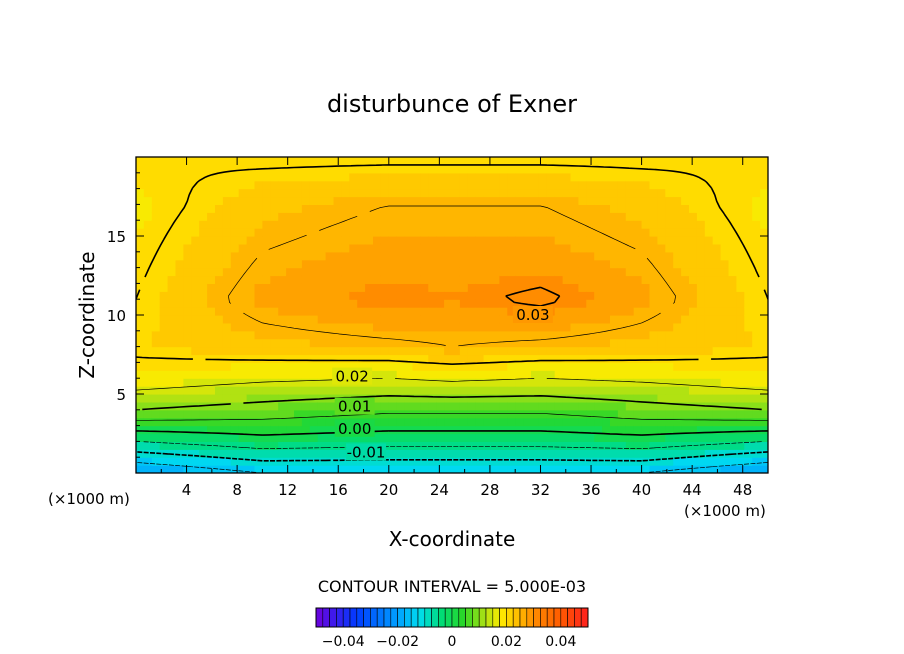 The height and width of the screenshot is (654, 904). I want to click on colorbar-tick-label: 0.02, so click(506, 642).